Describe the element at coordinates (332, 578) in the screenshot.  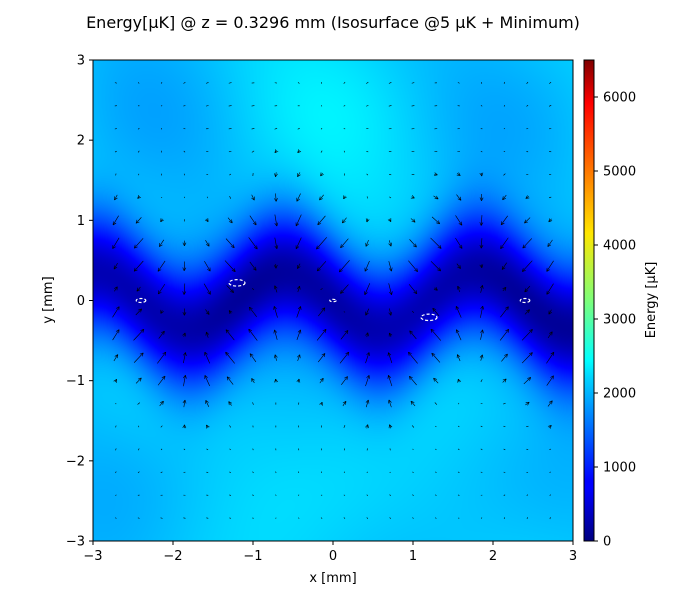
I see `x-axis-label: x [mm]` at that location.